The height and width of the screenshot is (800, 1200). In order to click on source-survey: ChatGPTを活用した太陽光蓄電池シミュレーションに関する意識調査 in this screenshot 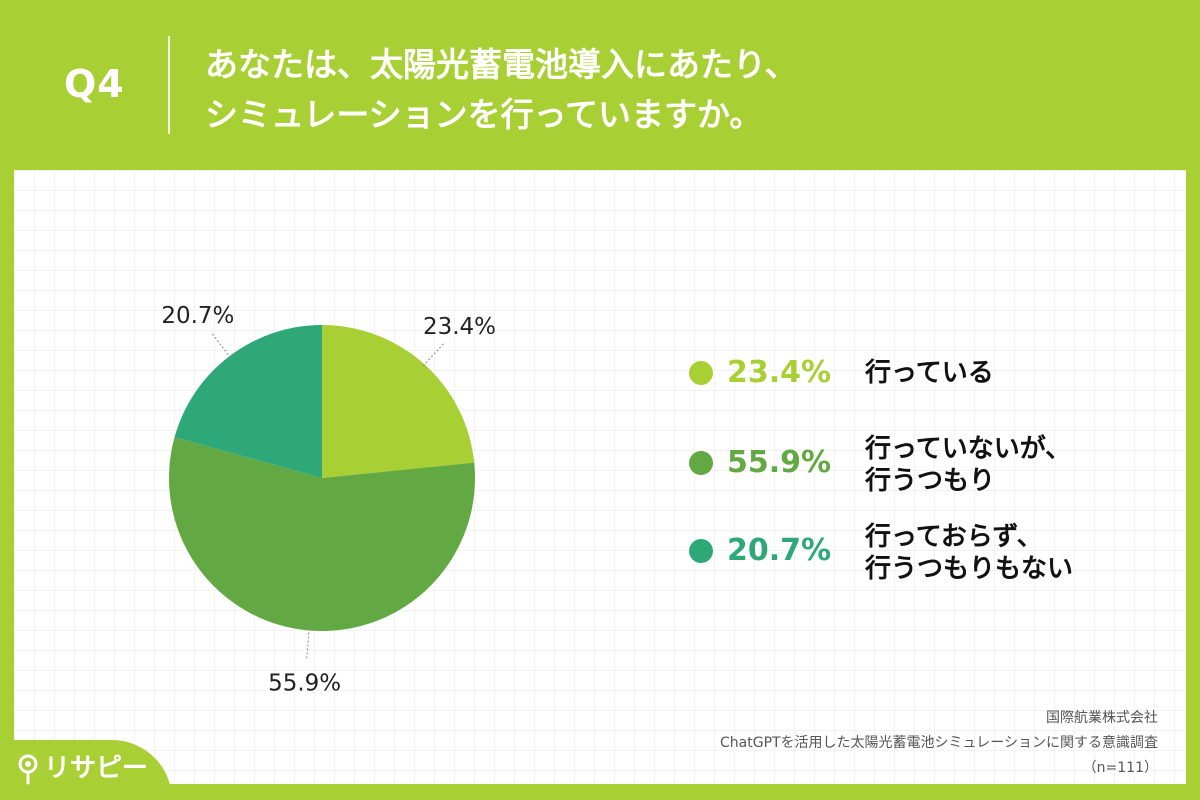, I will do `click(939, 743)`.